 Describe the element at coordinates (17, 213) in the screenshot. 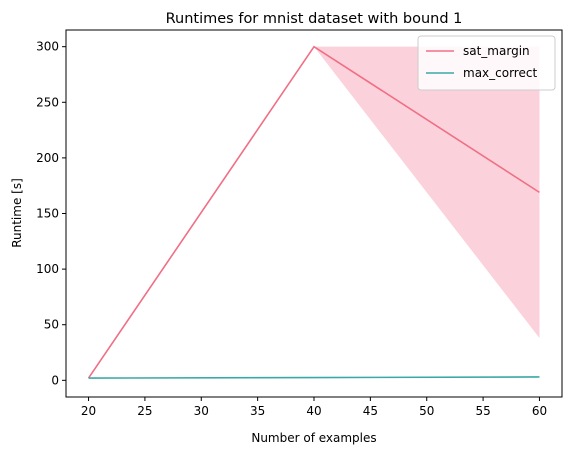

I see `y-axis-label: Runtime [s]` at that location.